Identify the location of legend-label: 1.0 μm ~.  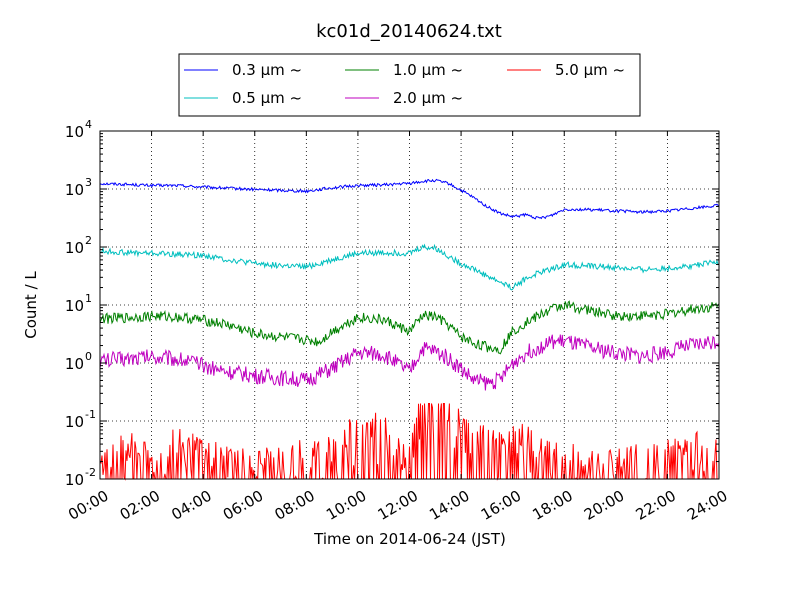
(428, 70).